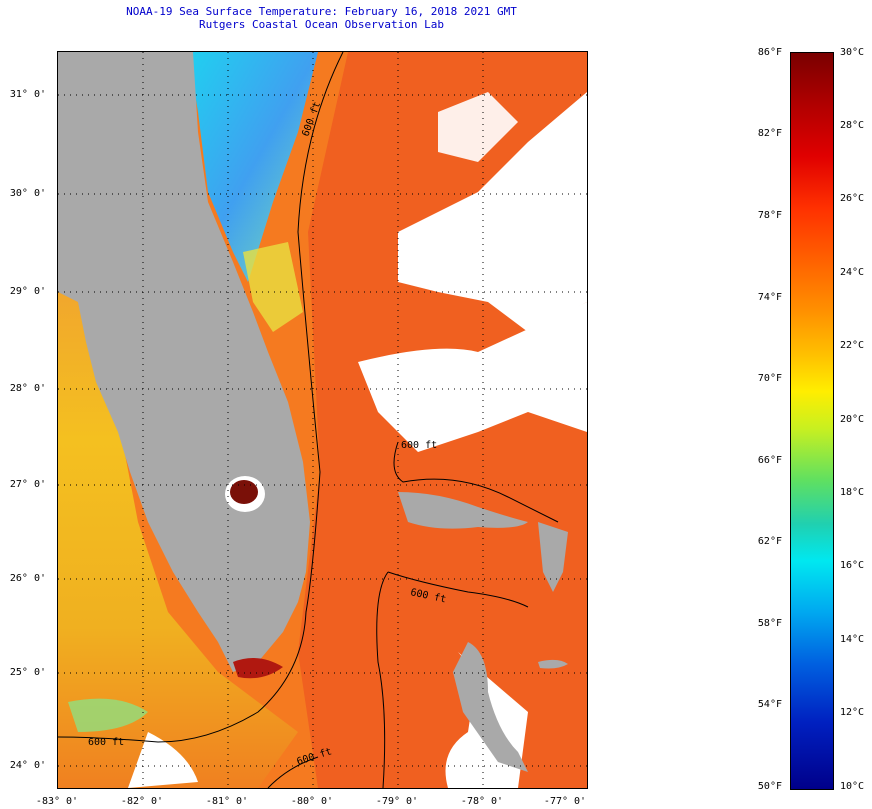  I want to click on grand-bahama, so click(463, 510).